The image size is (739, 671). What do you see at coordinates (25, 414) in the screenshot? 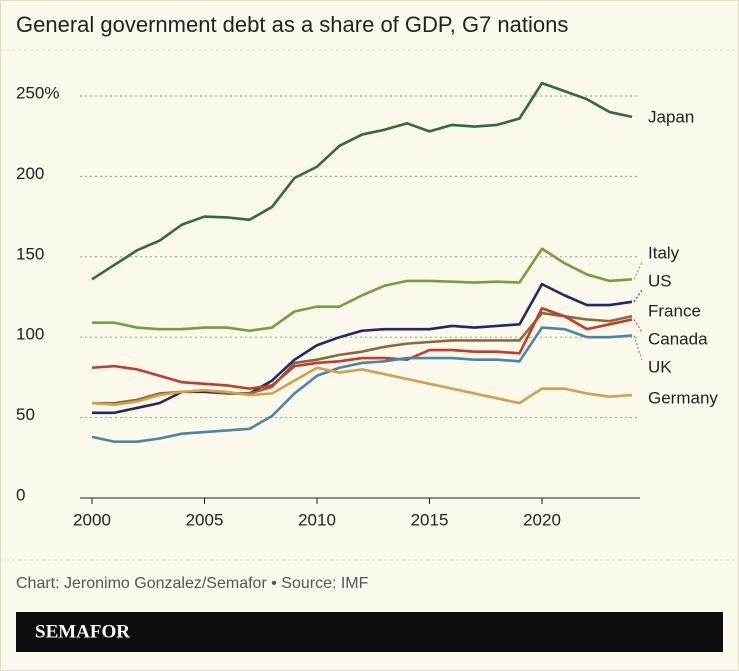
I see `y-tick-label: 50` at bounding box center [25, 414].